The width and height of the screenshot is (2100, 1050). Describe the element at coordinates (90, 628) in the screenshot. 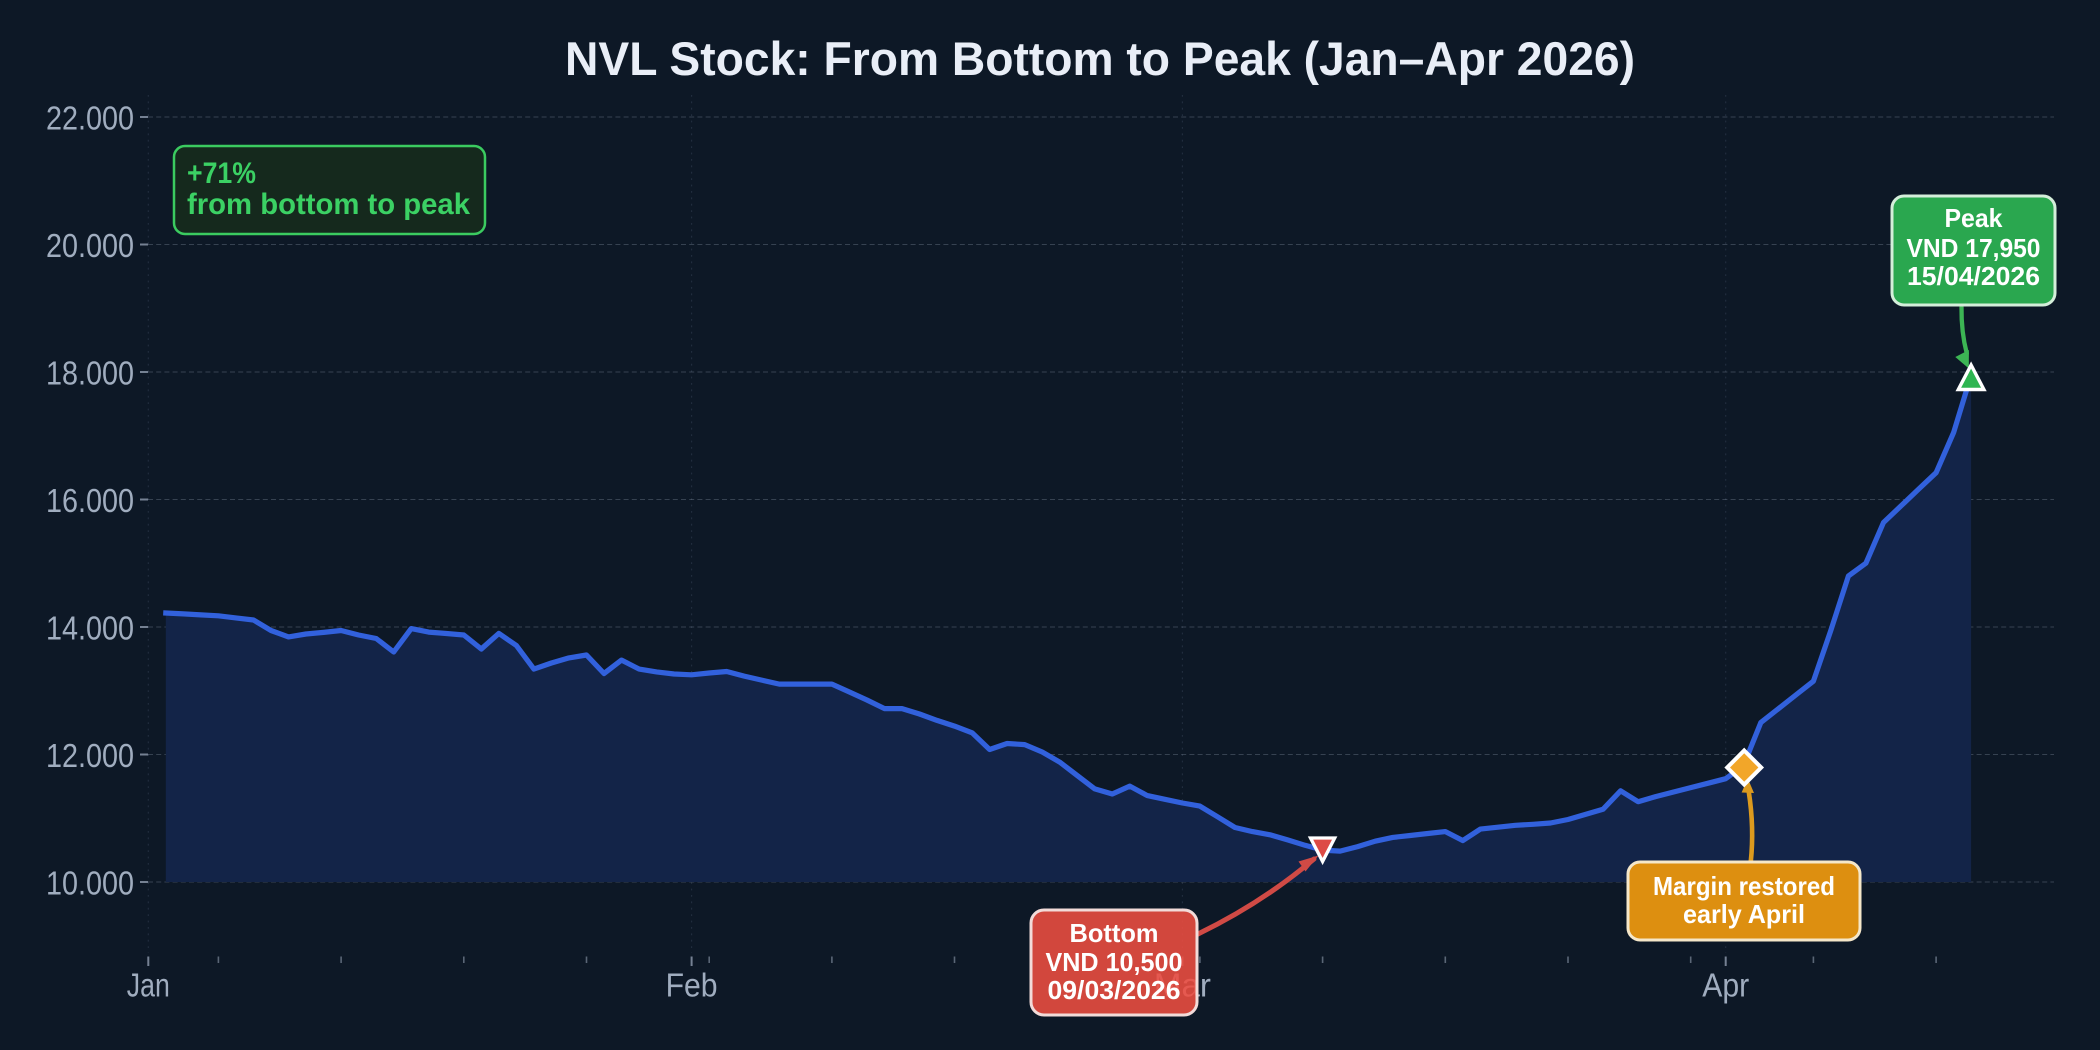

I see `svg-text: 14.000` at that location.